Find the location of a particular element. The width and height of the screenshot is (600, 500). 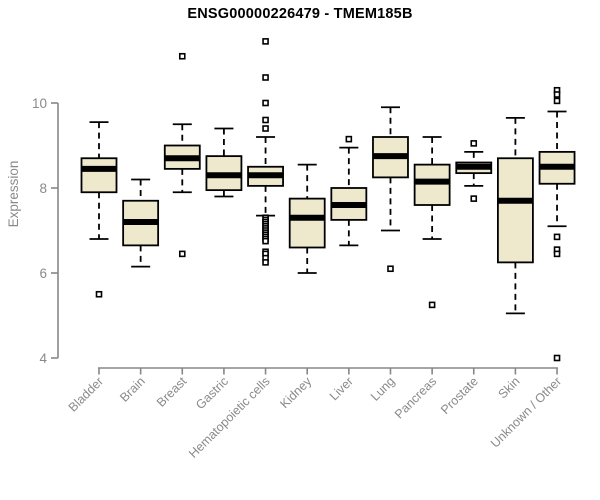

boxplot-kidney is located at coordinates (307, 218).